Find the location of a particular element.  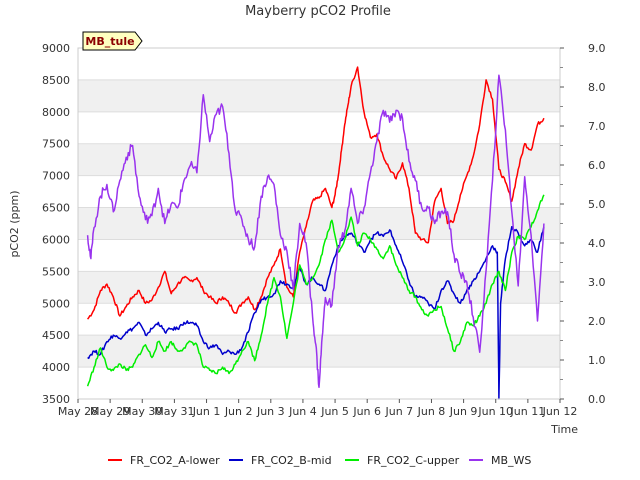

x-tick-label: Jun 7 is located at coordinates (398, 411).